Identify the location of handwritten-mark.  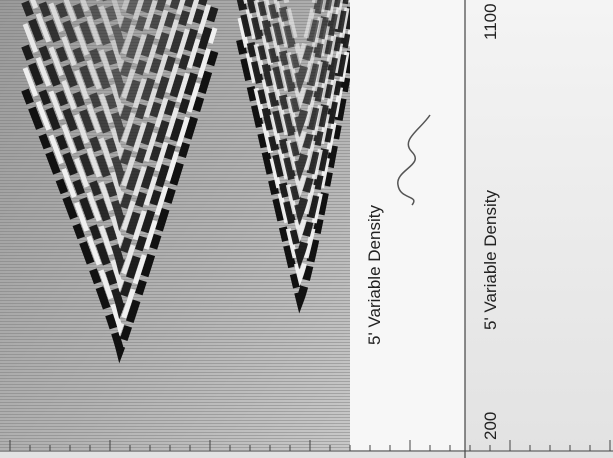
(414, 160).